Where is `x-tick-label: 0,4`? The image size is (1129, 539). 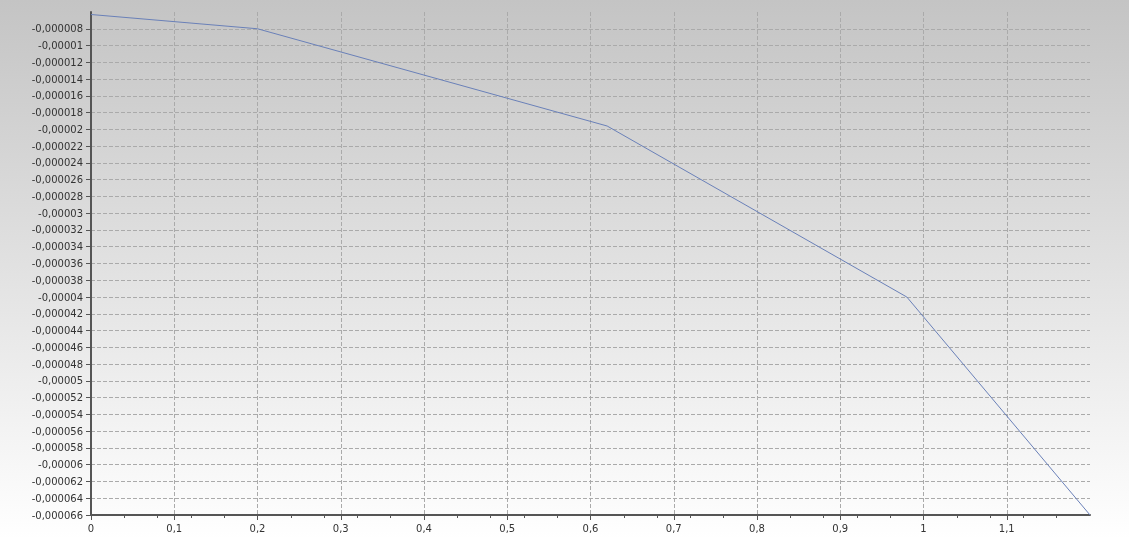 x-tick-label: 0,4 is located at coordinates (424, 528).